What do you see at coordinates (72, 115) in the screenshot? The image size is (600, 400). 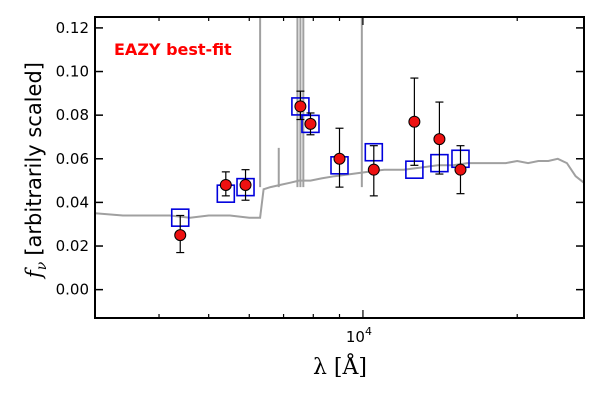 I see `y-tick-label: 0.08` at bounding box center [72, 115].